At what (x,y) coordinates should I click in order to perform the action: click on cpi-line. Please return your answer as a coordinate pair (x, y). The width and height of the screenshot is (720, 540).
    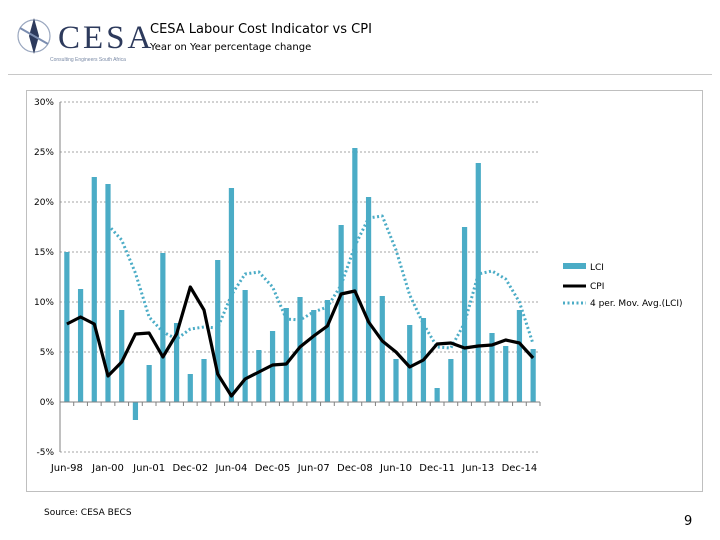
    Looking at the image, I should click on (300, 341).